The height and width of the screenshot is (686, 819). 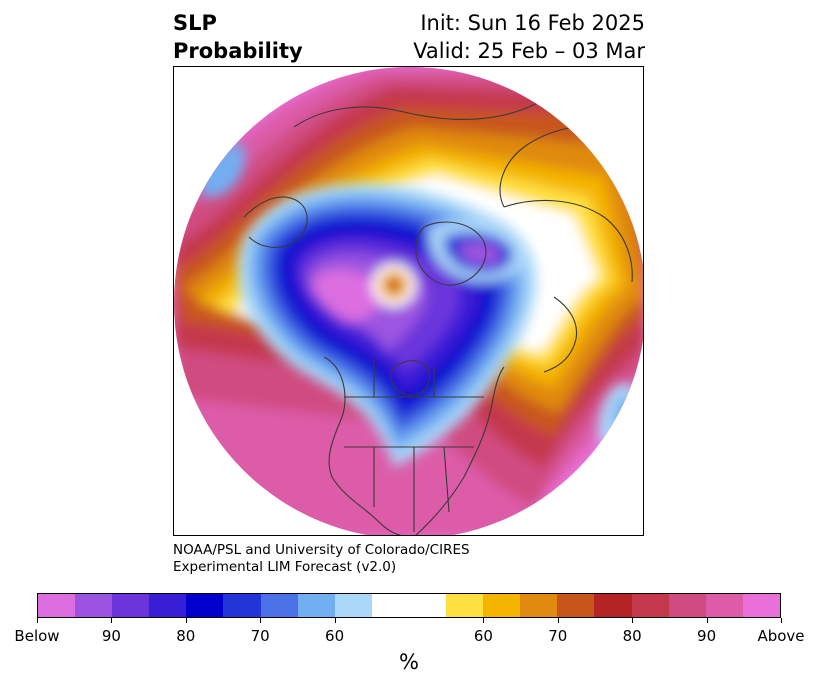 I want to click on colorbar, so click(x=409, y=605).